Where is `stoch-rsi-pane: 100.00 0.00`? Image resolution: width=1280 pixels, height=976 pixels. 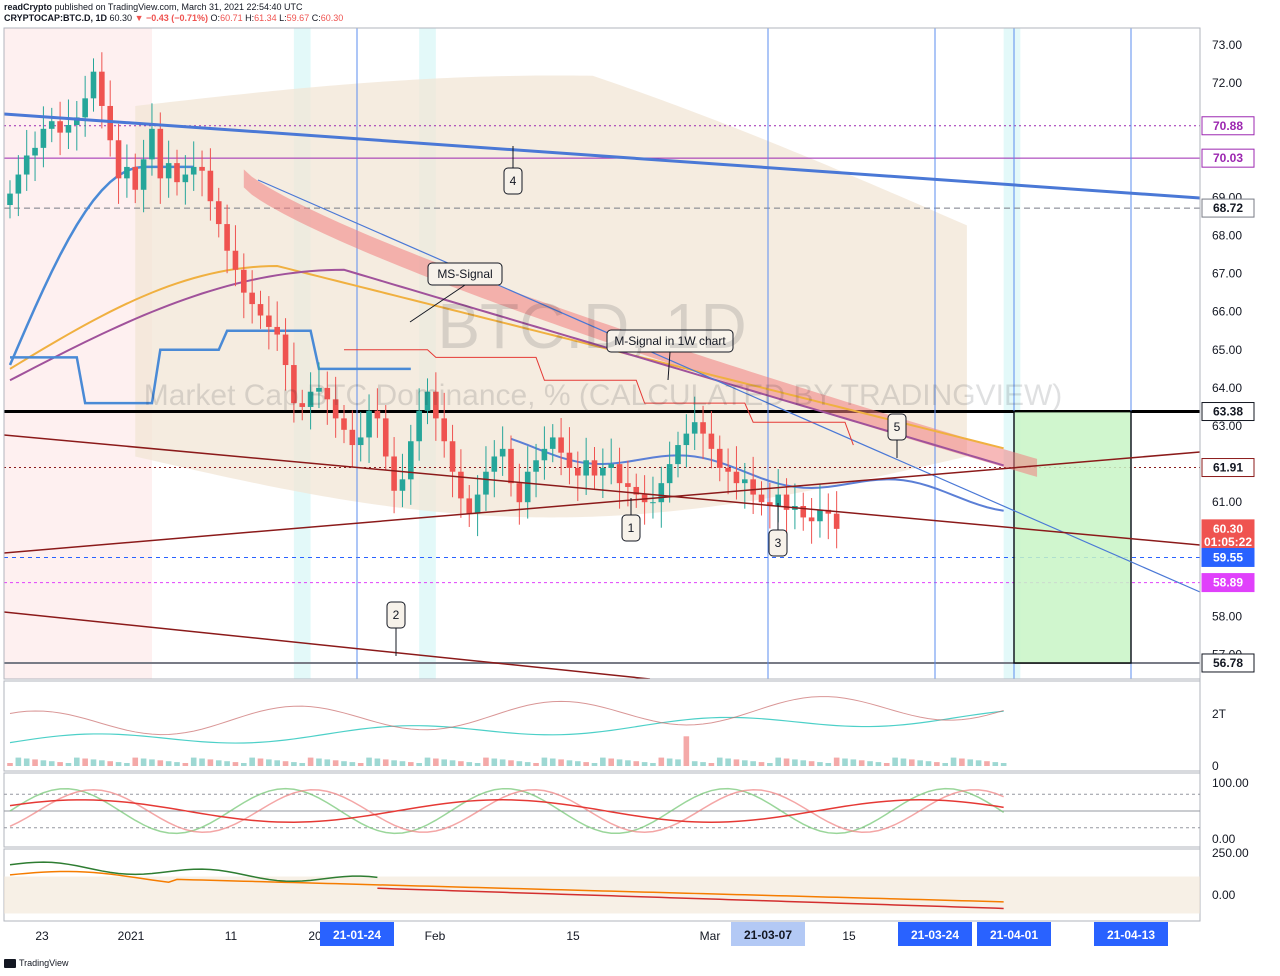
stoch-rsi-pane: 100.00 0.00 is located at coordinates (626, 811).